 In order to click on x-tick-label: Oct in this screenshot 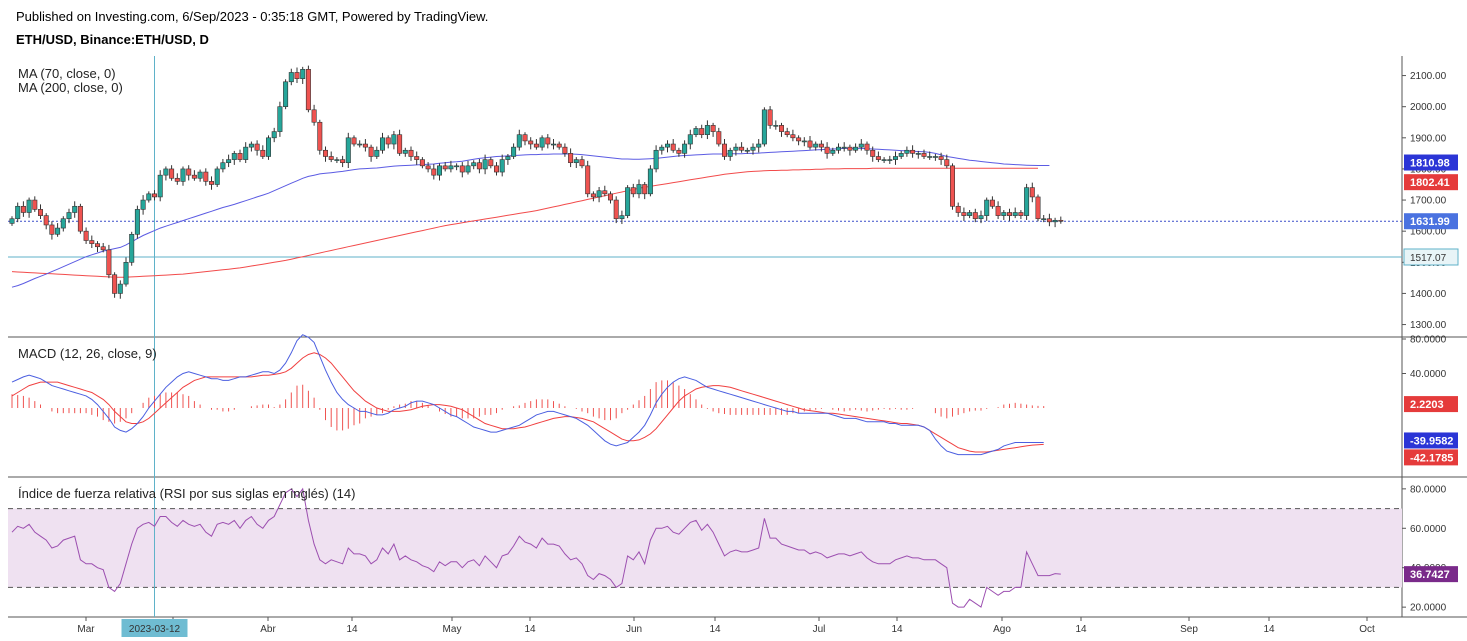, I will do `click(1367, 629)`.